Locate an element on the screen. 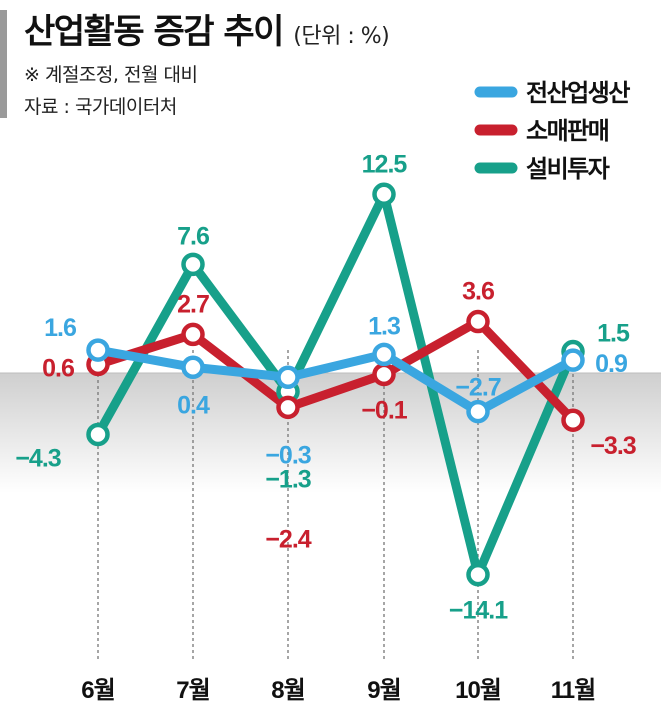  legend-label: 설비투자 is located at coordinates (568, 169).